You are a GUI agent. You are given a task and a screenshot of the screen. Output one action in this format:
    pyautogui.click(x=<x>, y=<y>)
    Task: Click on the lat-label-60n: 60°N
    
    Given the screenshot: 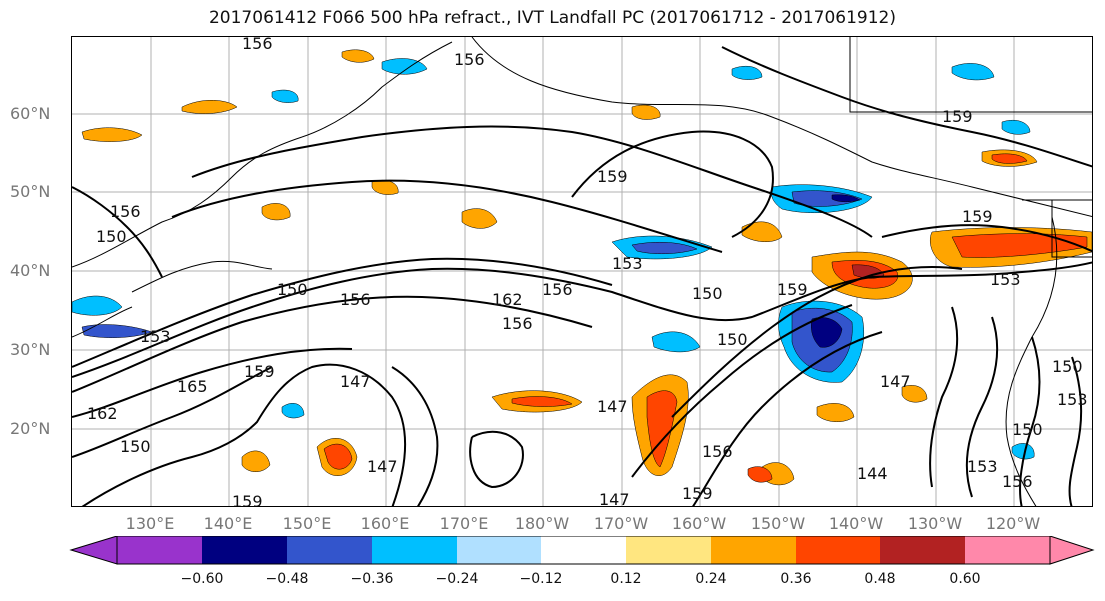 What is the action you would take?
    pyautogui.click(x=30, y=113)
    